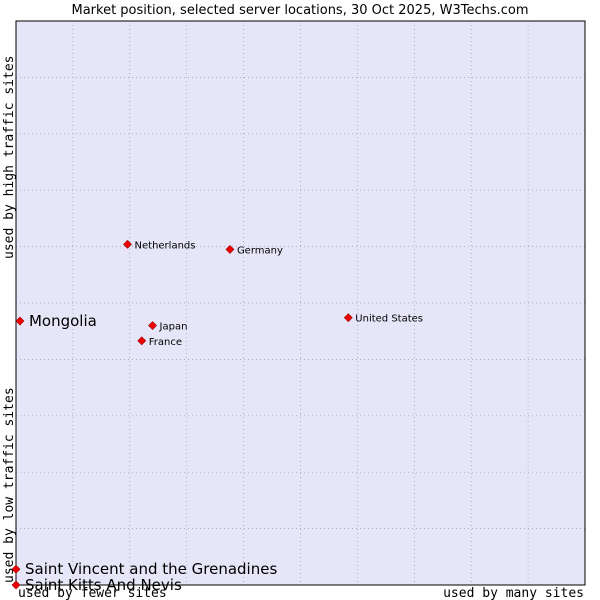  I want to click on x-axis-label-right: used by many sites, so click(513, 593).